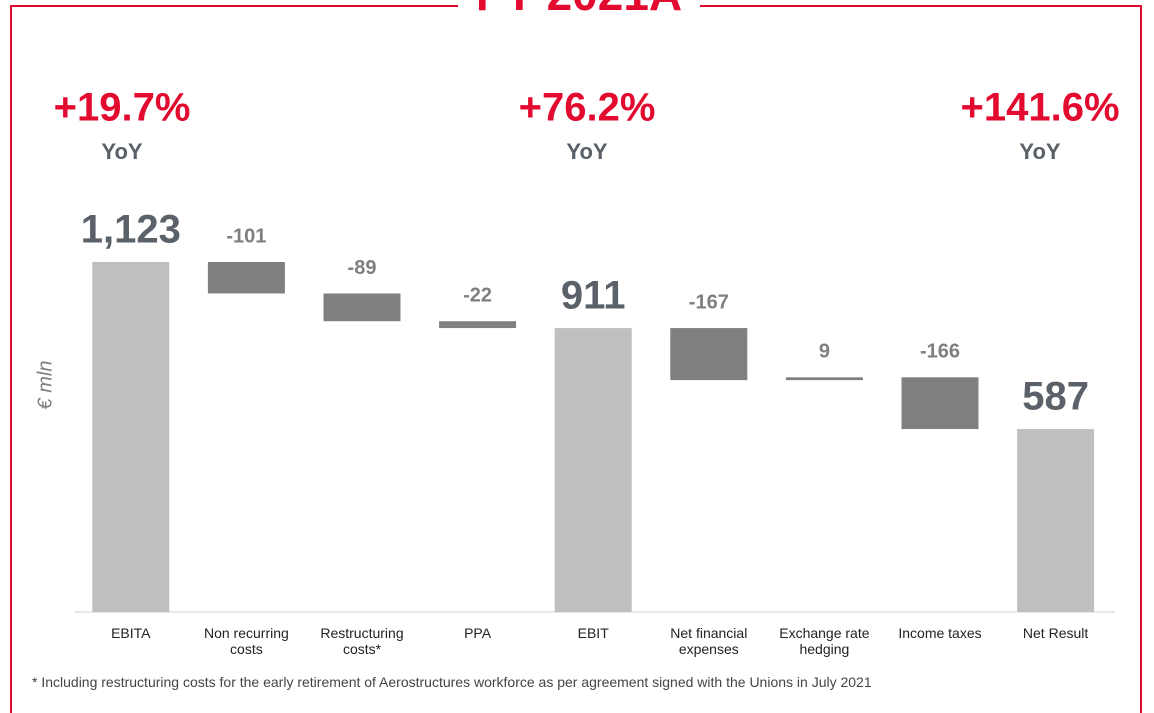 The width and height of the screenshot is (1154, 713). What do you see at coordinates (246, 236) in the screenshot?
I see `value-label: -101` at bounding box center [246, 236].